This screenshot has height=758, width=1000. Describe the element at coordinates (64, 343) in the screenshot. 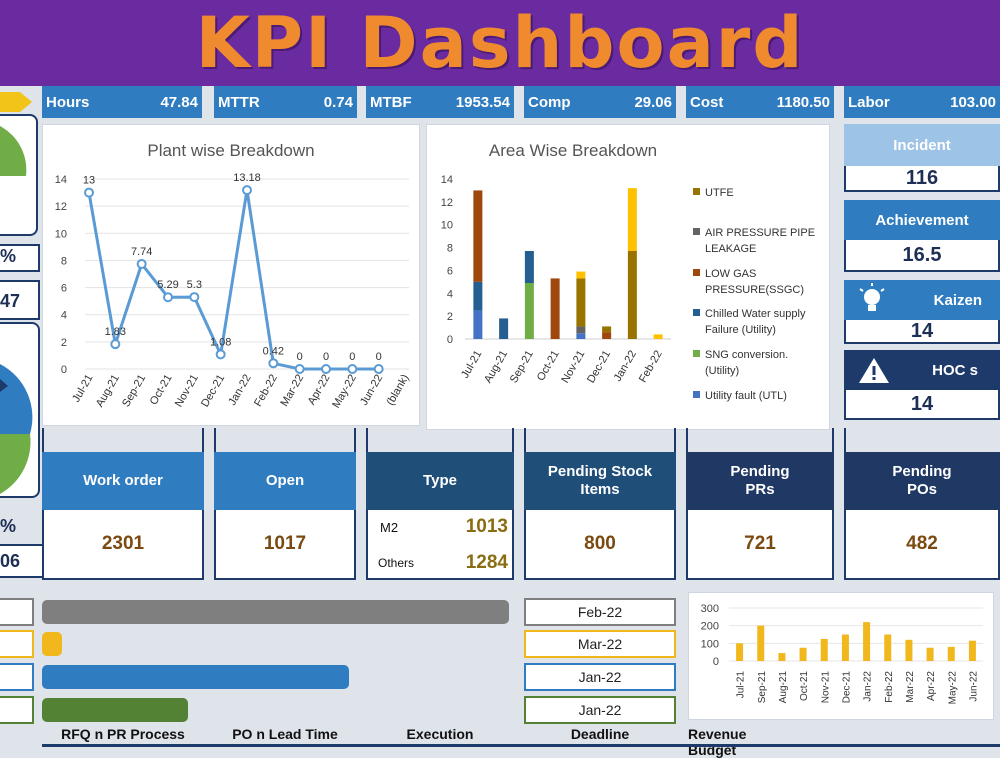

I see `y-tick-label: 2` at that location.